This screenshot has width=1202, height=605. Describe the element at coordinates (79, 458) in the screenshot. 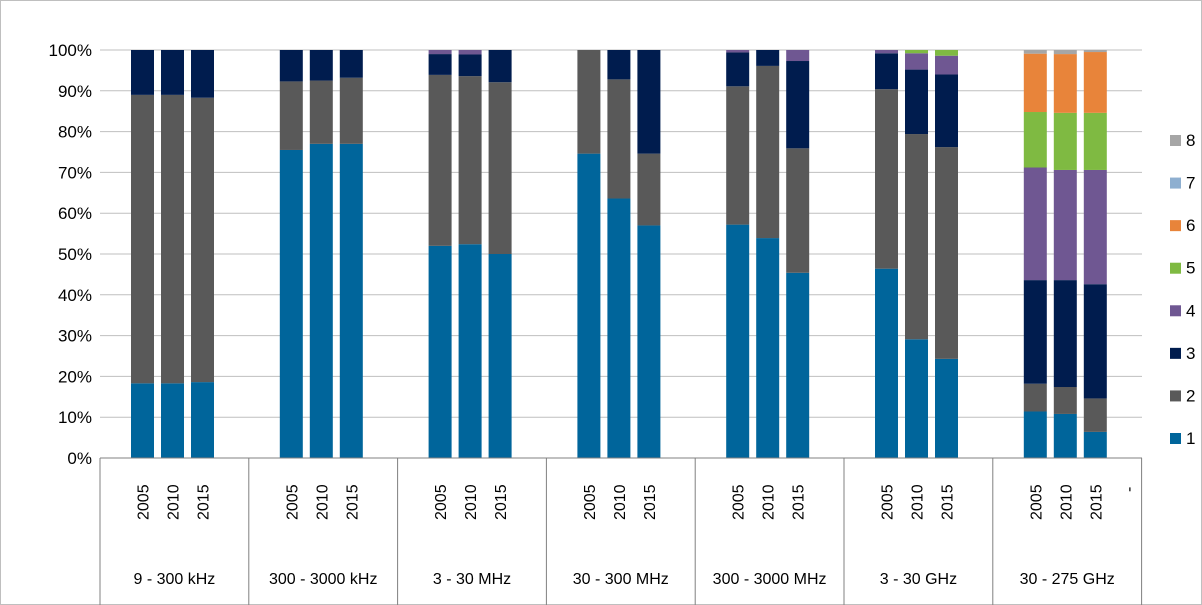

I see `y-tick-label: 0%` at that location.